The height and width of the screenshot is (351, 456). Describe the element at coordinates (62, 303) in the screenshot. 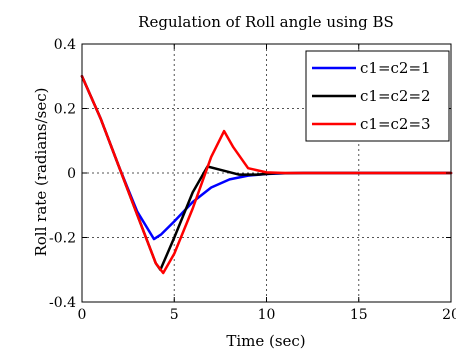

I see `y-tick-label: -0.4` at that location.